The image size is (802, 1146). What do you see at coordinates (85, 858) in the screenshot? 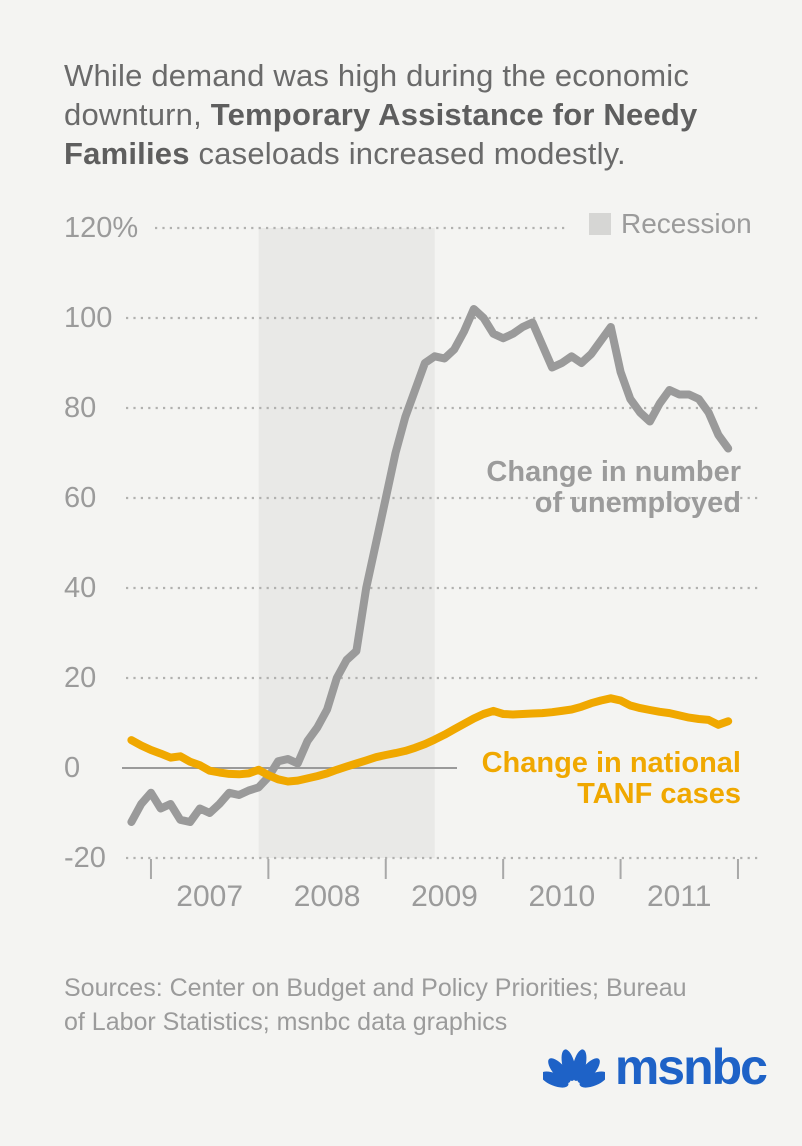
I see `y-axis-label: -20` at bounding box center [85, 858].